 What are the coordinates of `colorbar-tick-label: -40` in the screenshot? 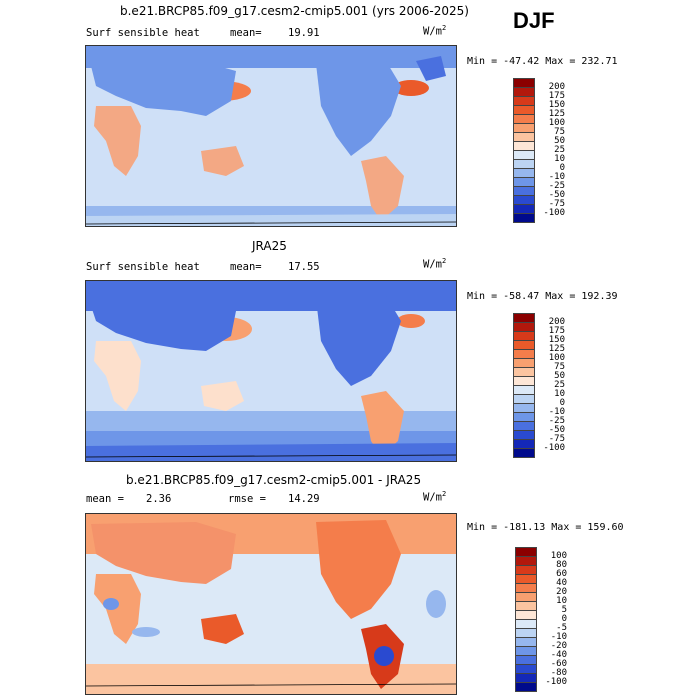 It's located at (558, 655).